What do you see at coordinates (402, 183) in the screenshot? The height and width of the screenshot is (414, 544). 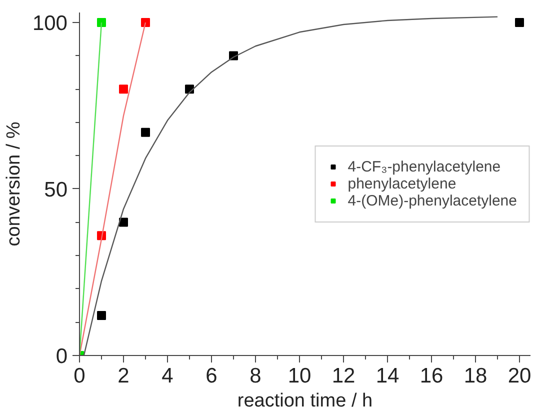 I see `legend-label: phenylacetylene` at bounding box center [402, 183].